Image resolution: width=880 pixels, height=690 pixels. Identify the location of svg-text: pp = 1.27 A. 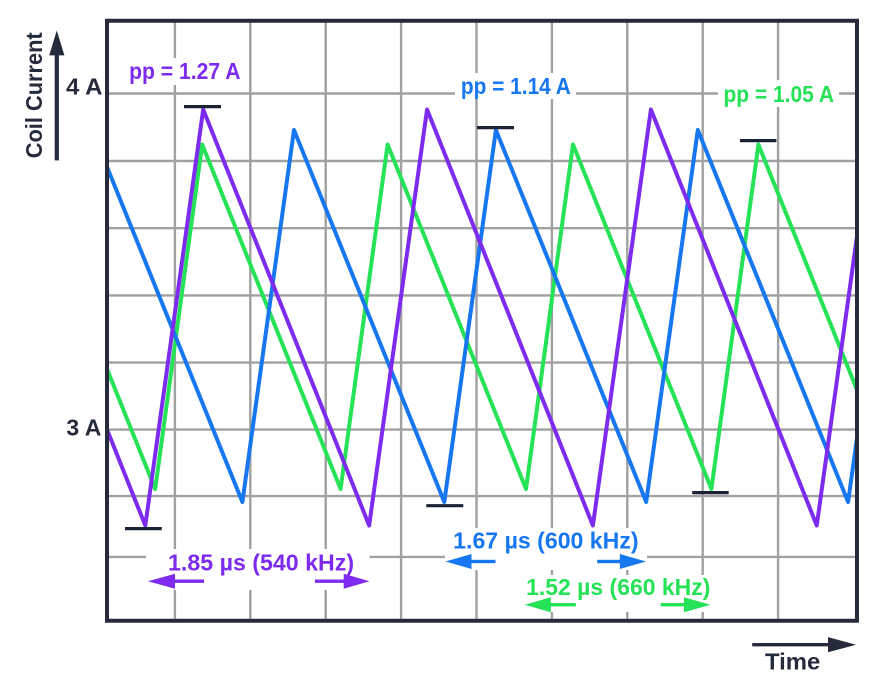
(184, 71).